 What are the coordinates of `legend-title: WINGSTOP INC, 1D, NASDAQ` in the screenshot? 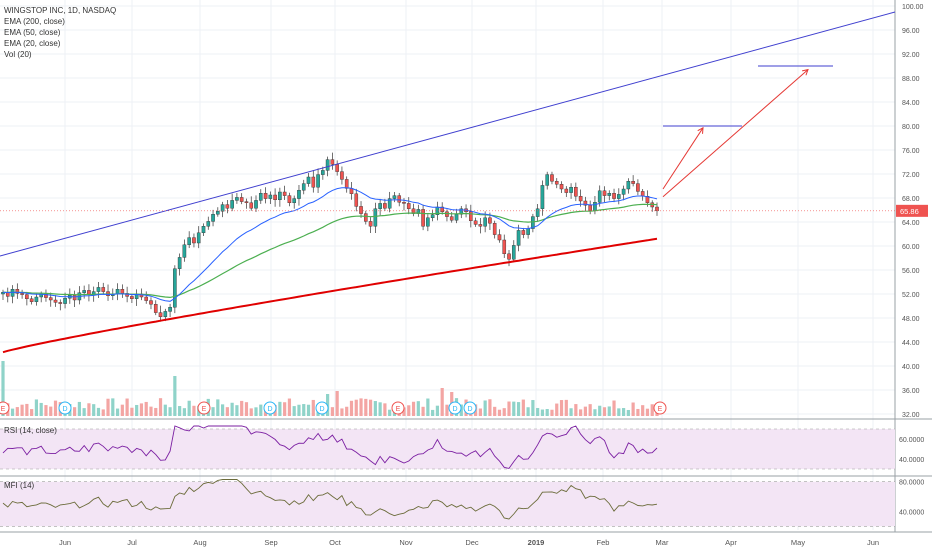 It's located at (60, 10).